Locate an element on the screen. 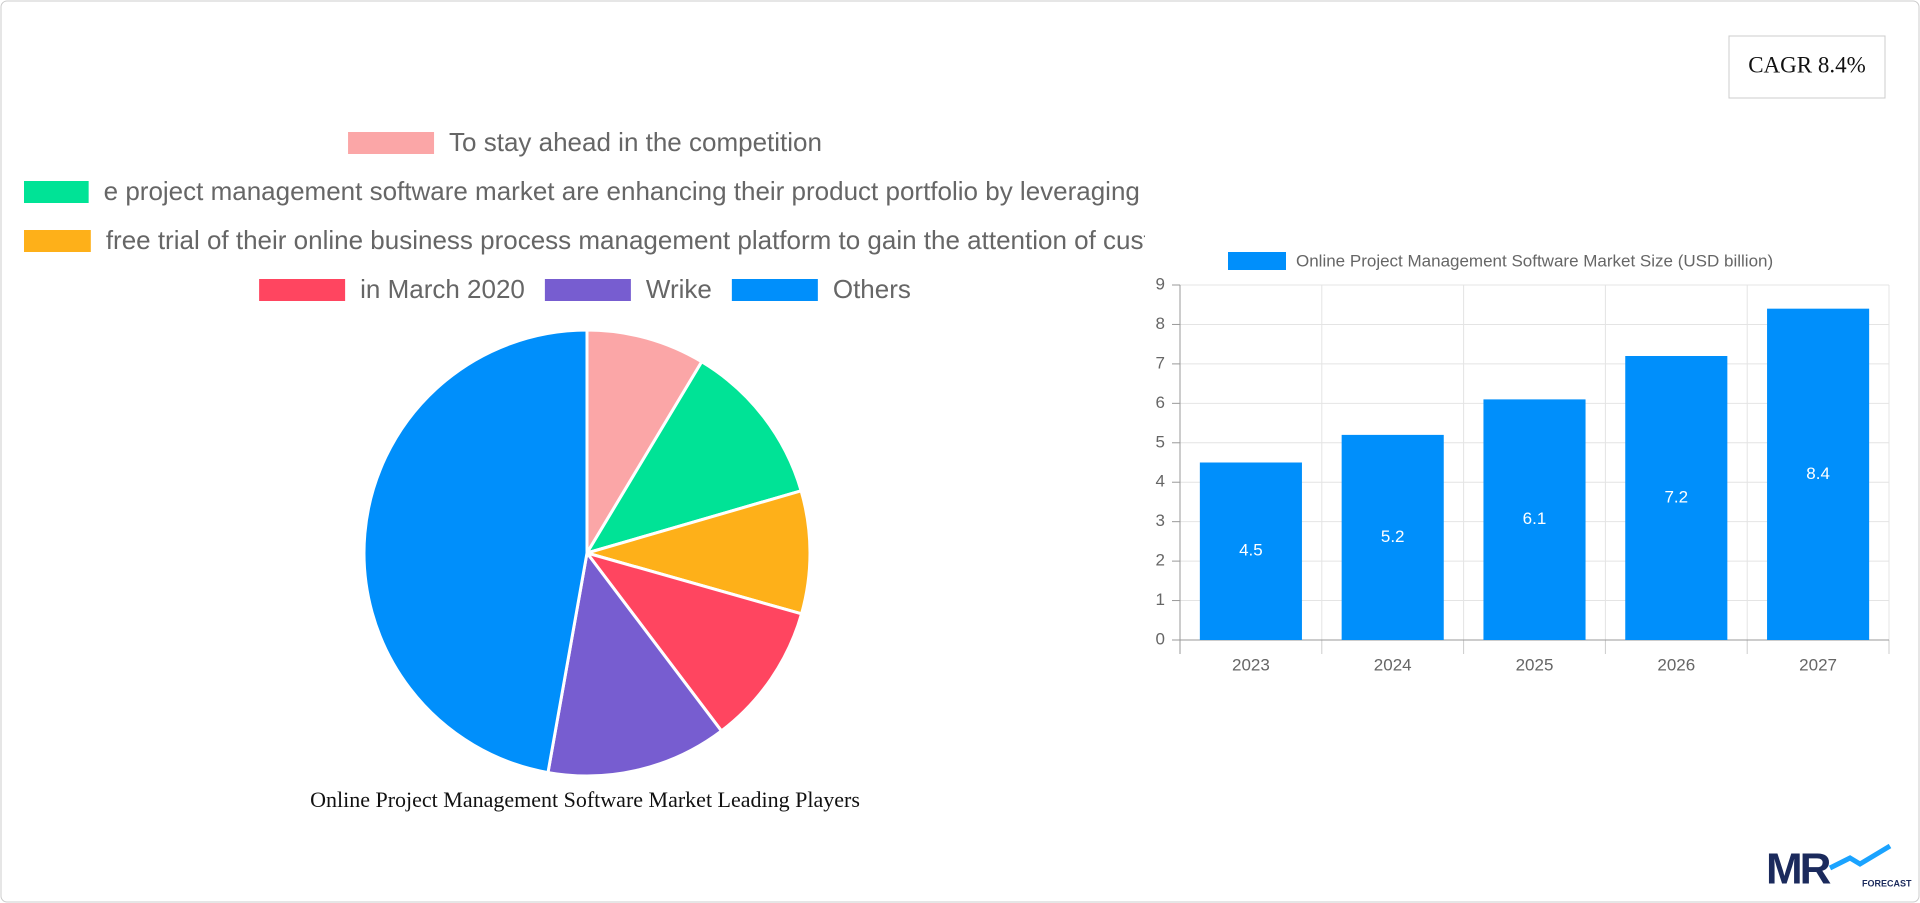 The width and height of the screenshot is (1920, 903). logo-sub: FORECAST is located at coordinates (1887, 883).